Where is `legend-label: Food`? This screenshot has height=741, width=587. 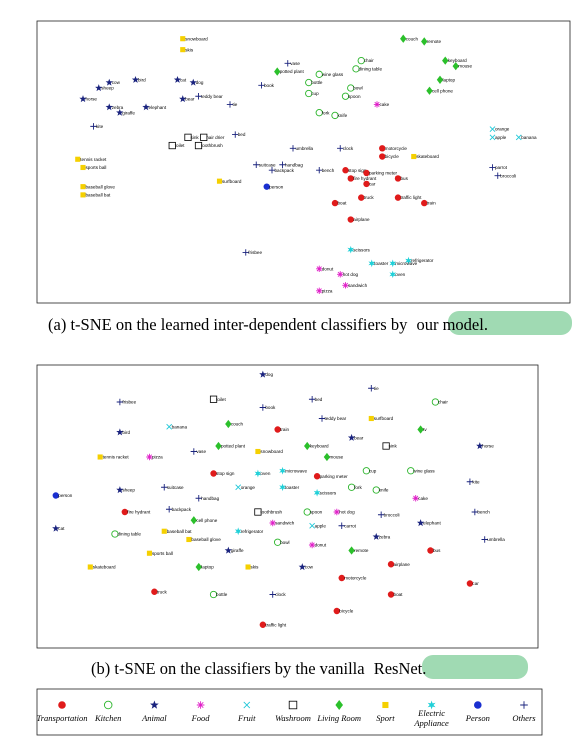 legend-label: Food is located at coordinates (201, 718).